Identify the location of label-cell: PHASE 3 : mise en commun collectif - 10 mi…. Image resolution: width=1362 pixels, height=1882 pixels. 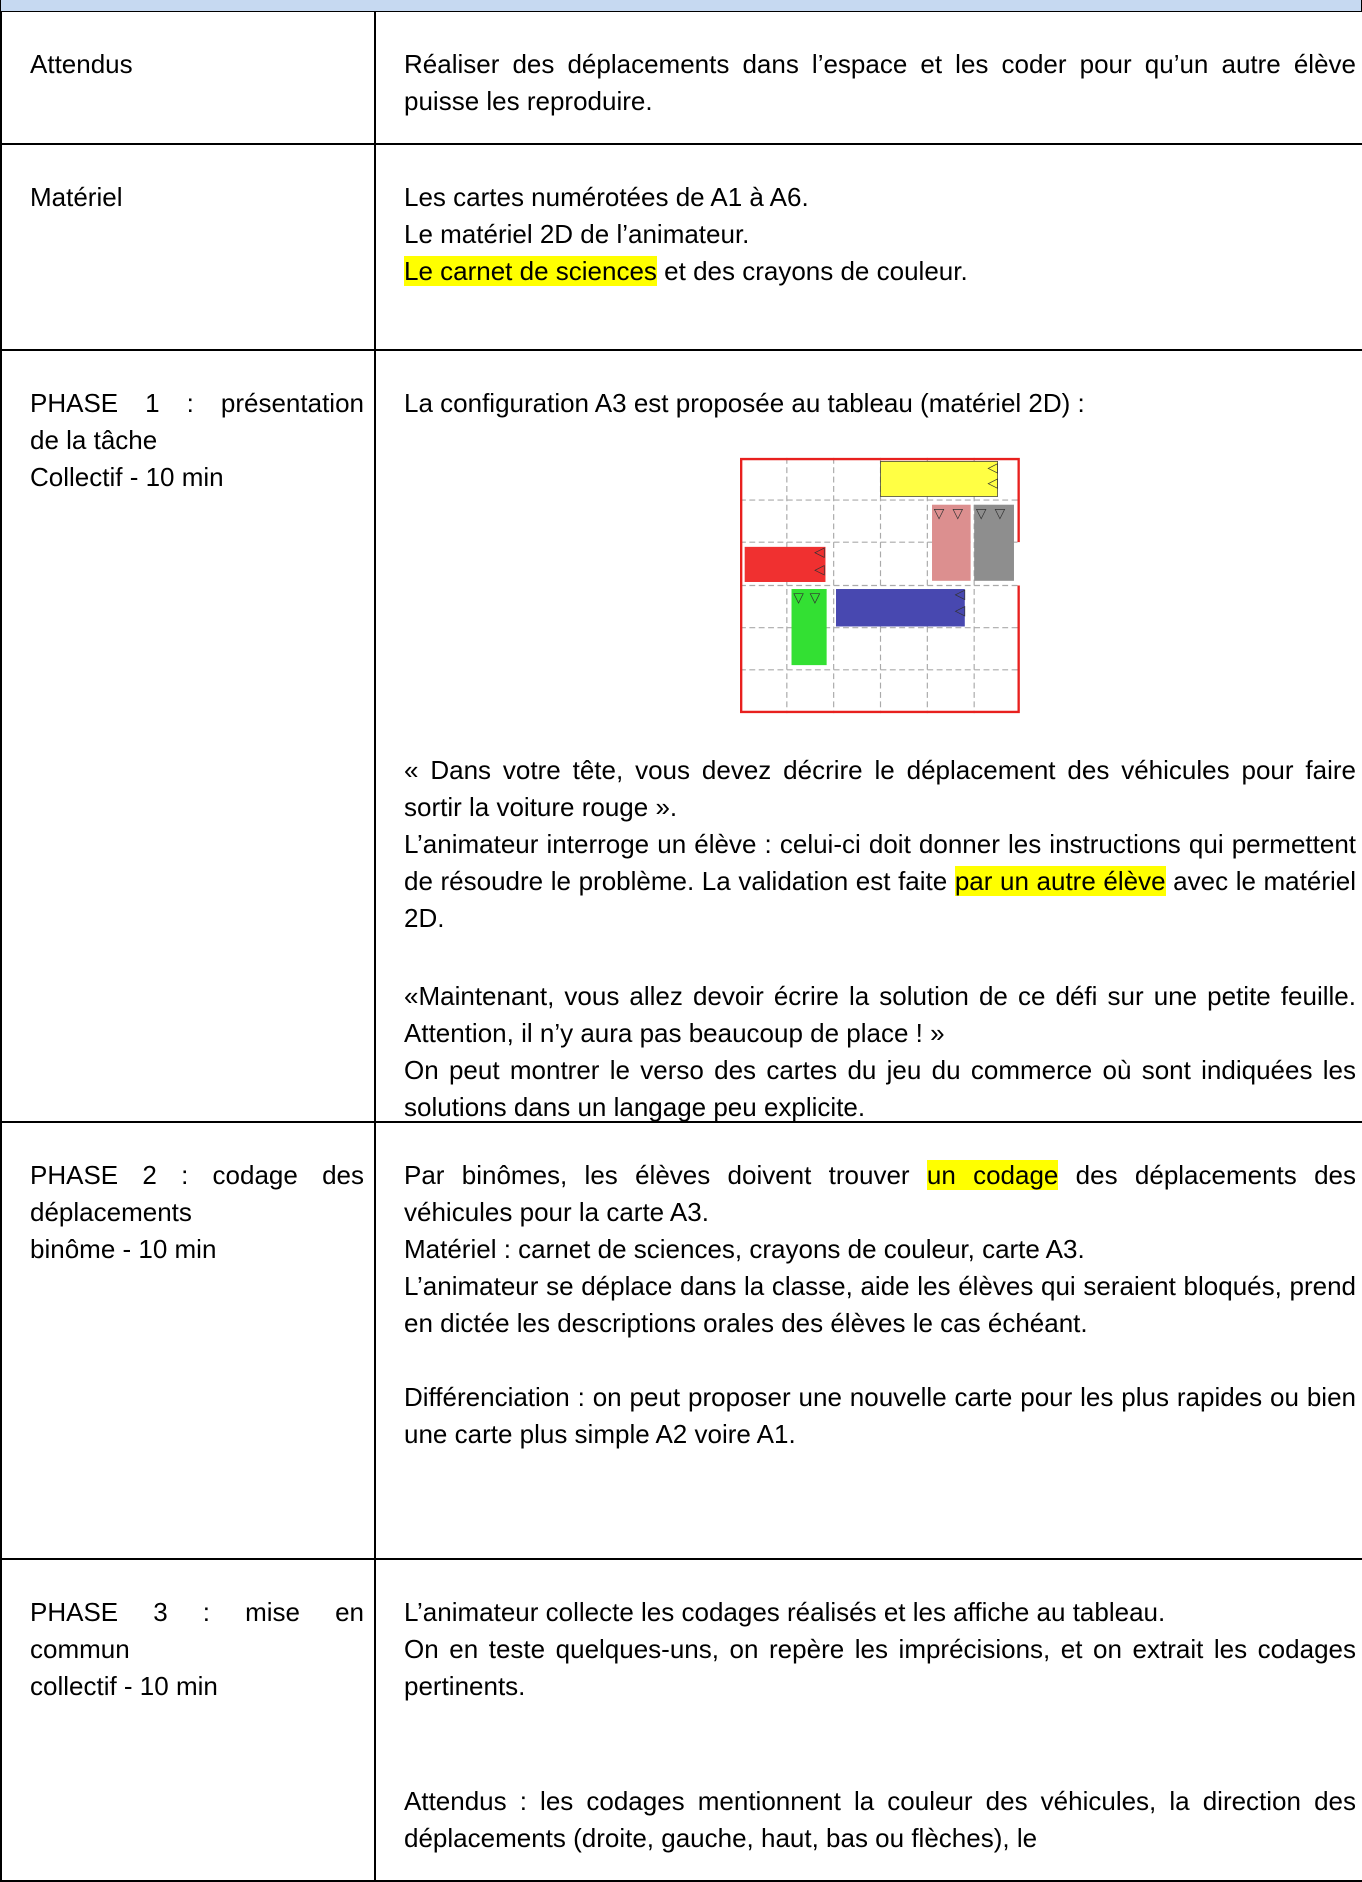
(189, 1720).